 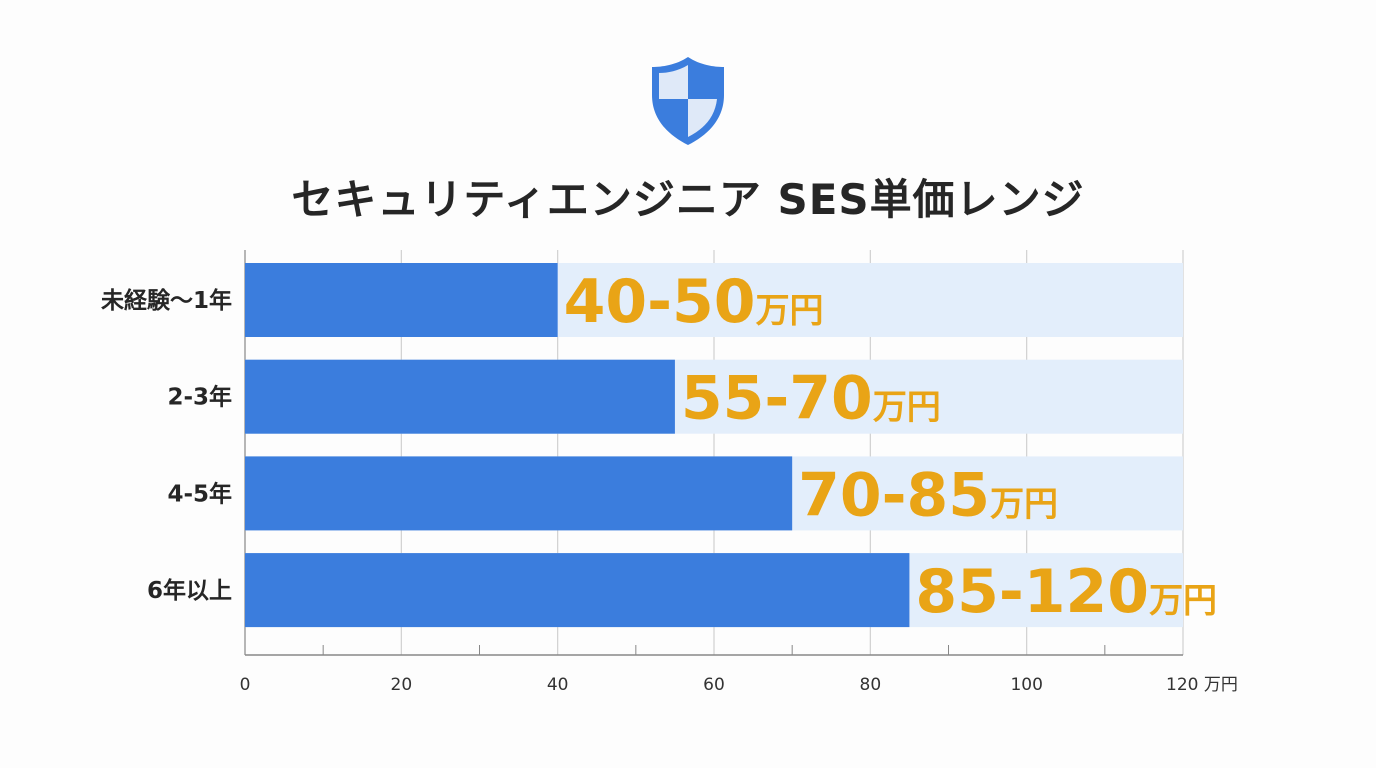 I want to click on x-tick-label: 120 万円, so click(x=1202, y=685).